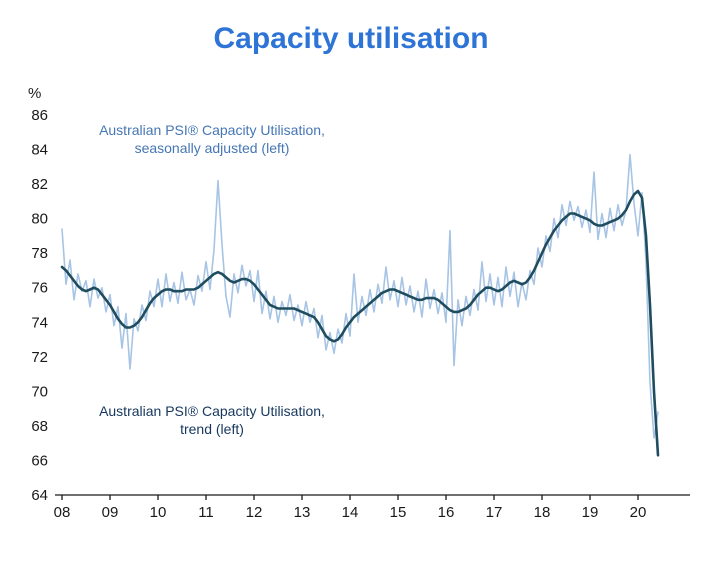 The height and width of the screenshot is (562, 702). What do you see at coordinates (39, 184) in the screenshot?
I see `y-axis-tick-label: 82` at bounding box center [39, 184].